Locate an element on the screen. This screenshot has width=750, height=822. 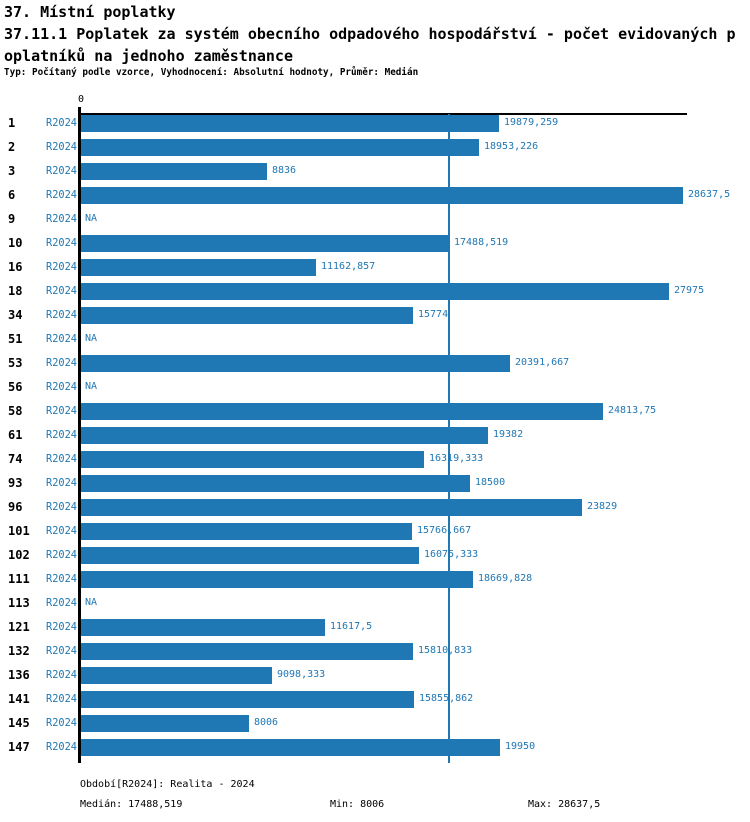
chart-row: 16 R2024 11162,857 is located at coordinates (375, 267).